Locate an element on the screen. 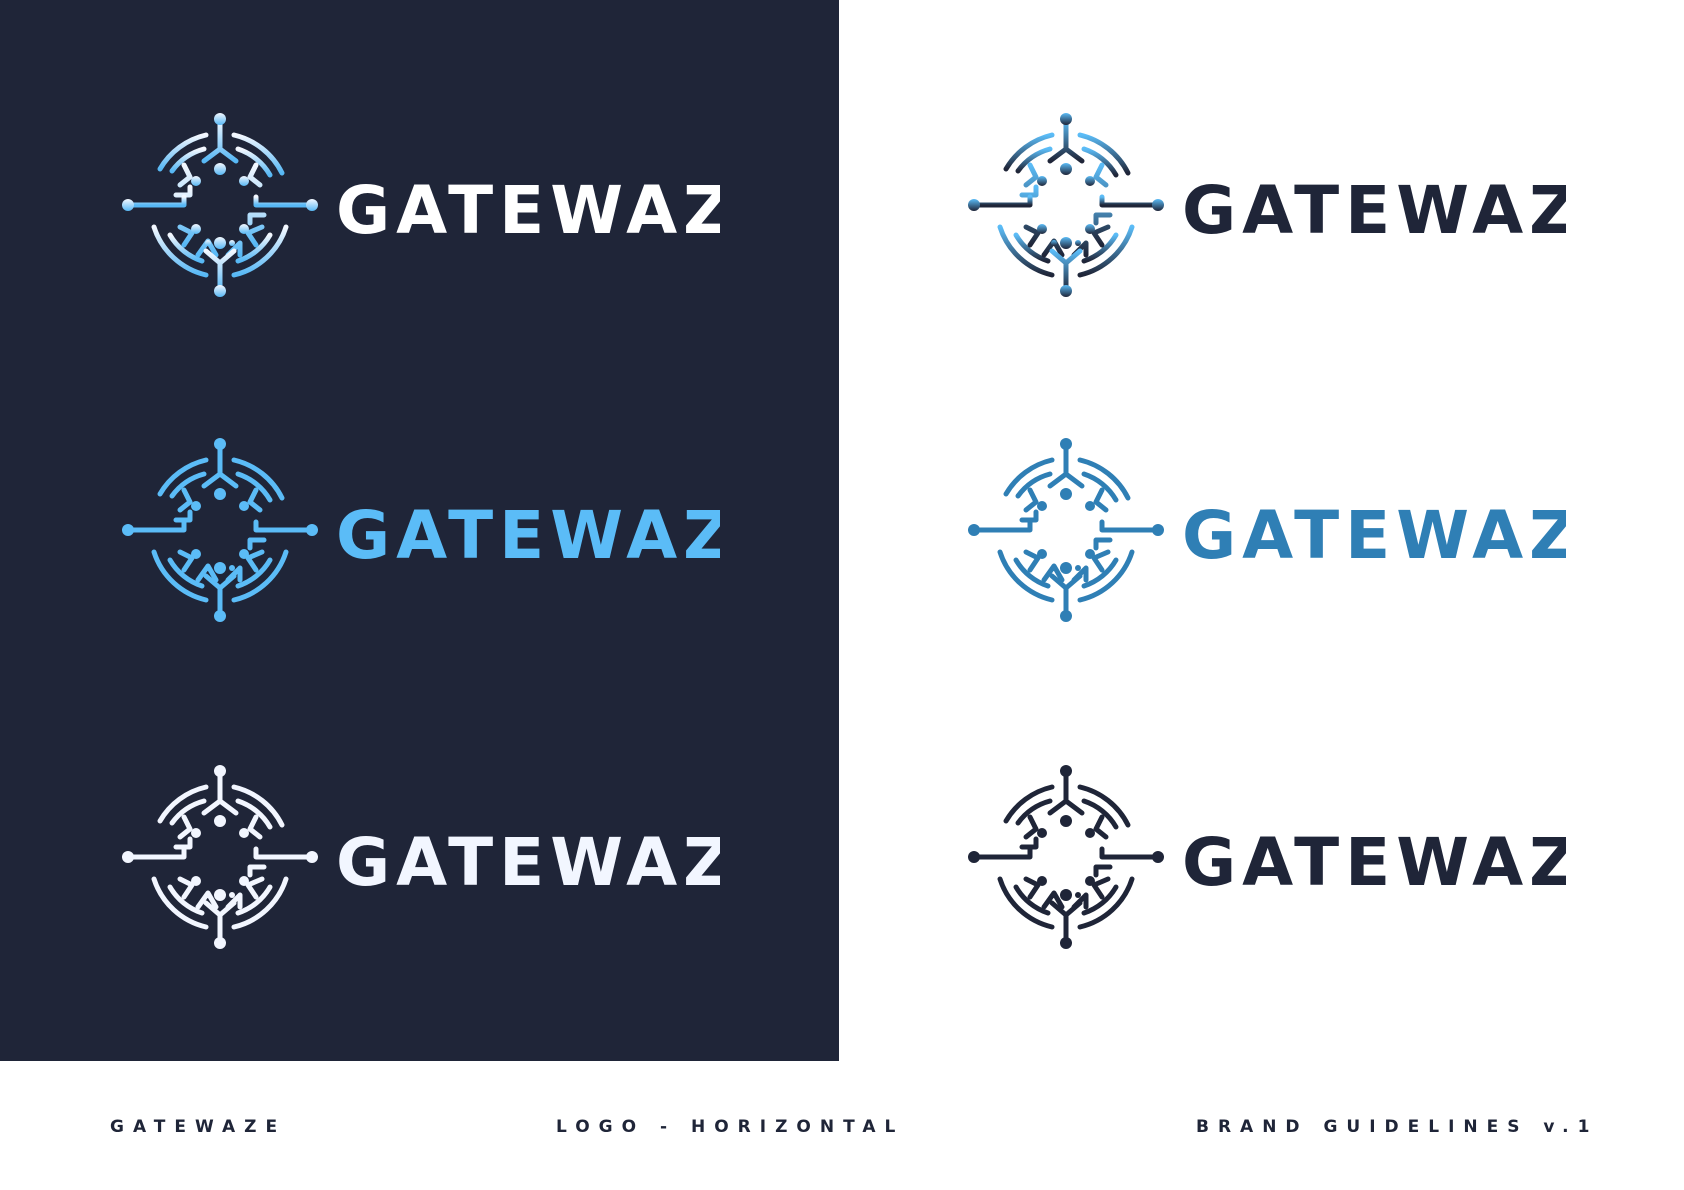 This screenshot has height=1190, width=1684. logo-dark-light-blue: GATEWAZE is located at coordinates (420, 530).